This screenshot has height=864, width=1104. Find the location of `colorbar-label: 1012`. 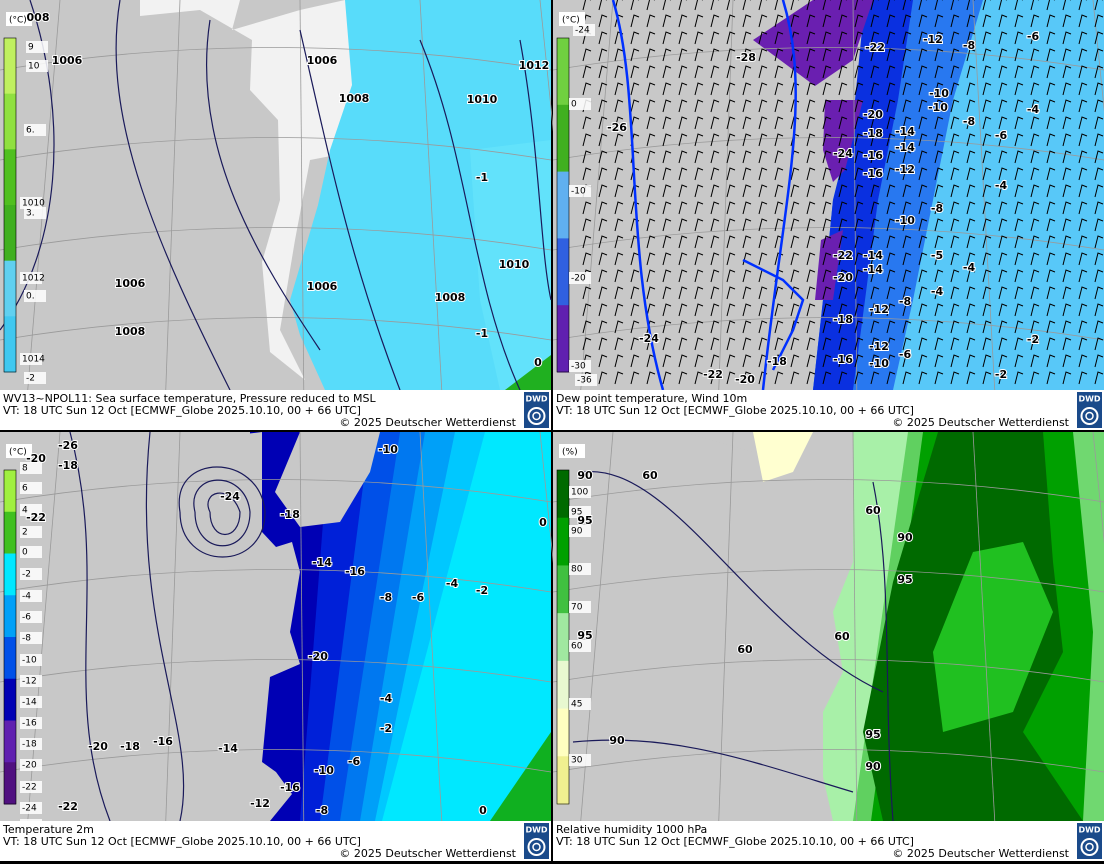

colorbar-label: 1012 is located at coordinates (33, 279).